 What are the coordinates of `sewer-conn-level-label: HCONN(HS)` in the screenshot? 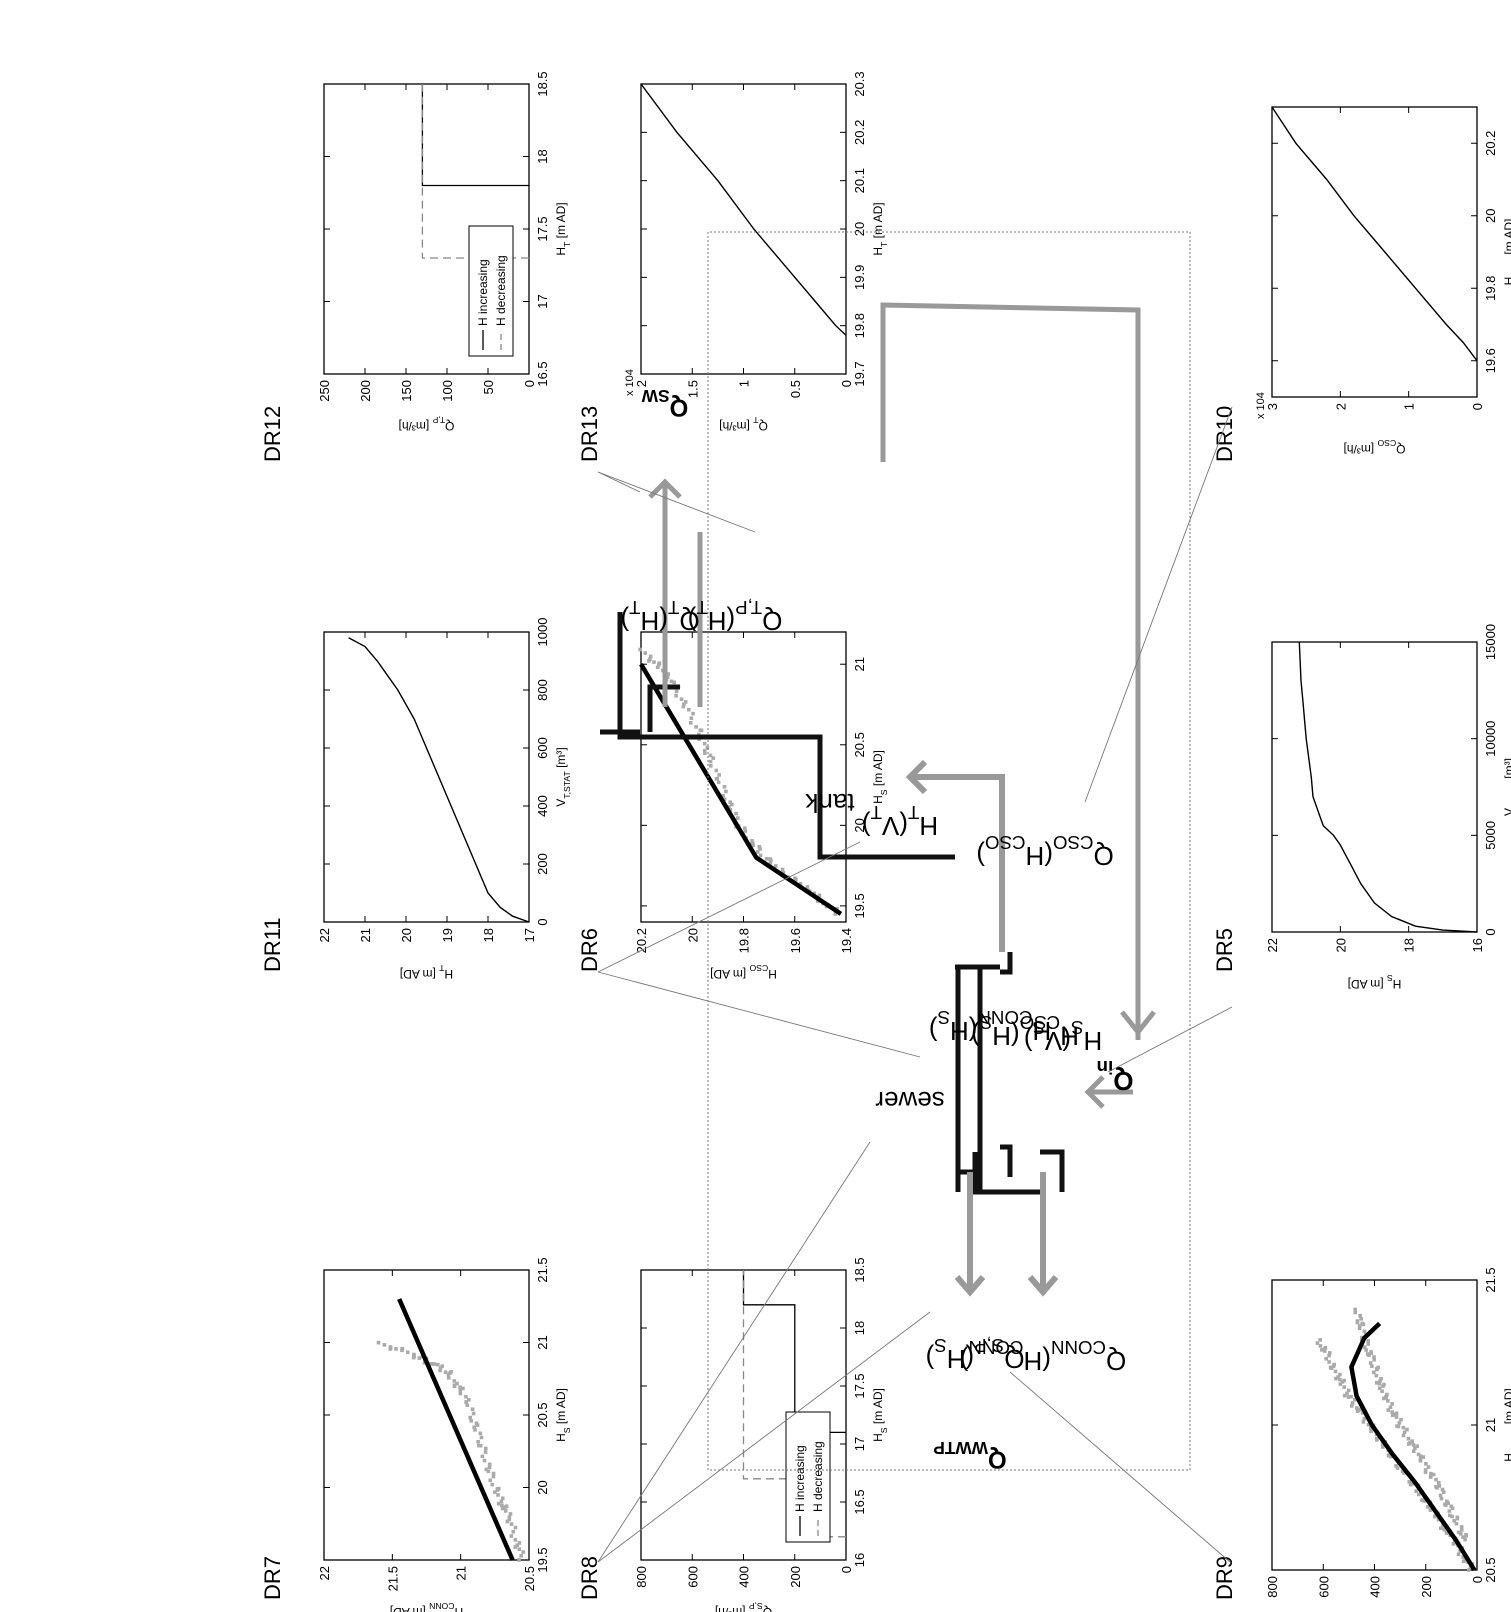 It's located at (990, 1027).